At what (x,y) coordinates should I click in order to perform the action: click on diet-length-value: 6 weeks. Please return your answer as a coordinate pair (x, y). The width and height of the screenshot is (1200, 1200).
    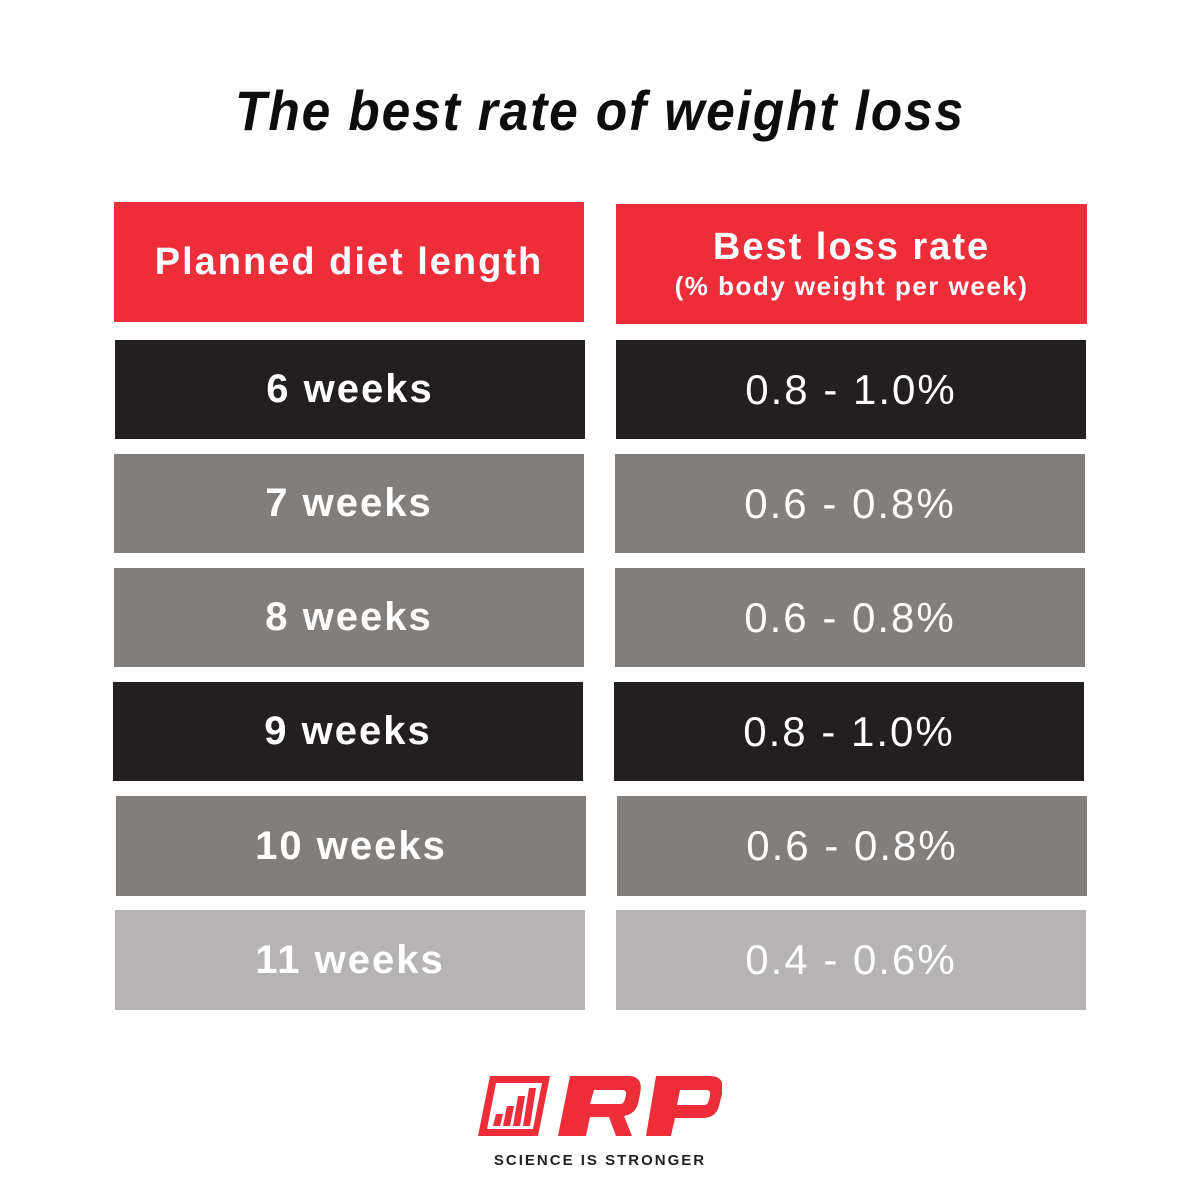
    Looking at the image, I should click on (350, 389).